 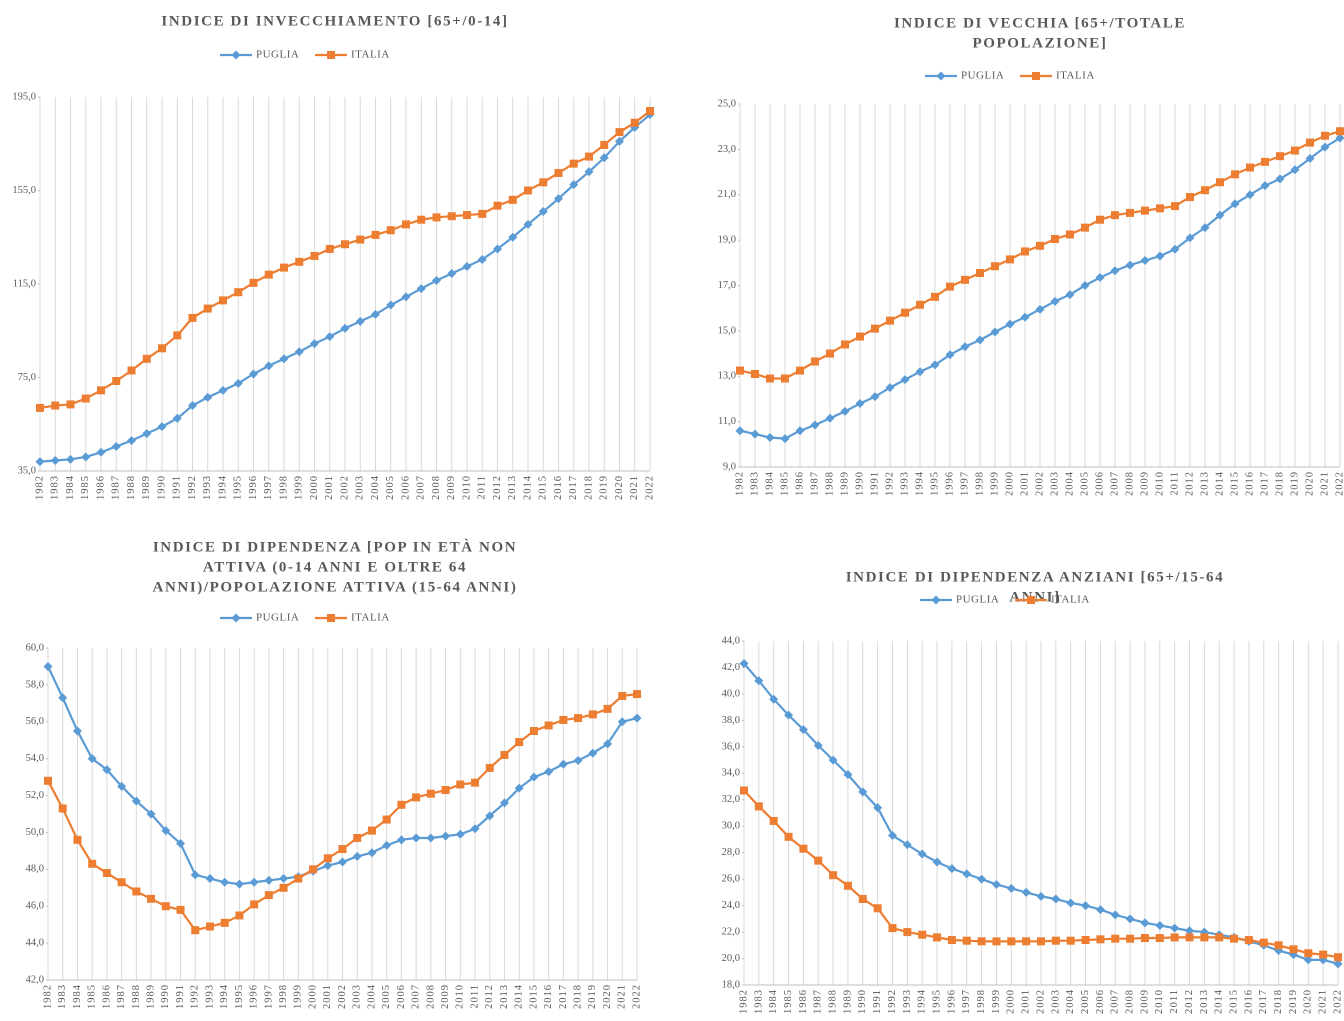 What do you see at coordinates (334, 21) in the screenshot?
I see `chart-title: INDICE DI INVECCHIAMENTO [65+/0-14]` at bounding box center [334, 21].